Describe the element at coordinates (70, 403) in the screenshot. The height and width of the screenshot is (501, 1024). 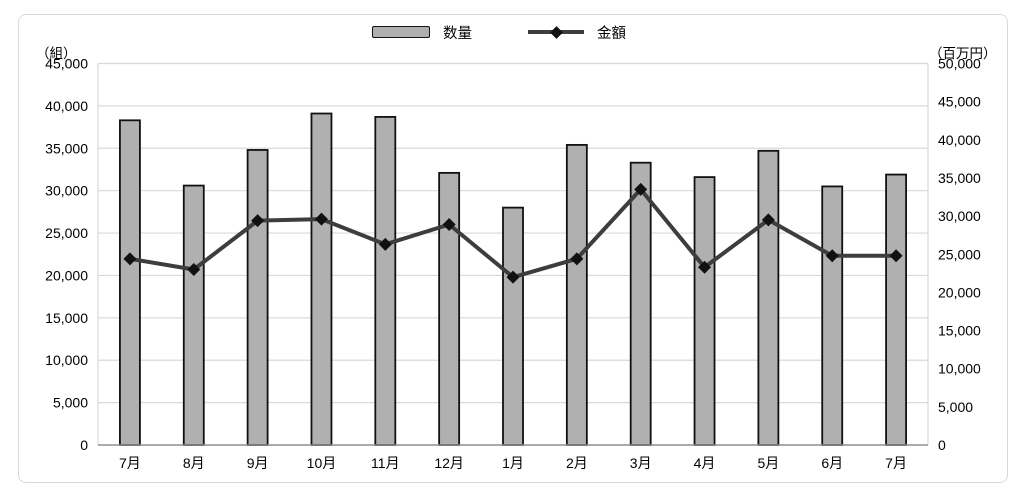
I see `left-axis-tick-label: 5,000` at that location.